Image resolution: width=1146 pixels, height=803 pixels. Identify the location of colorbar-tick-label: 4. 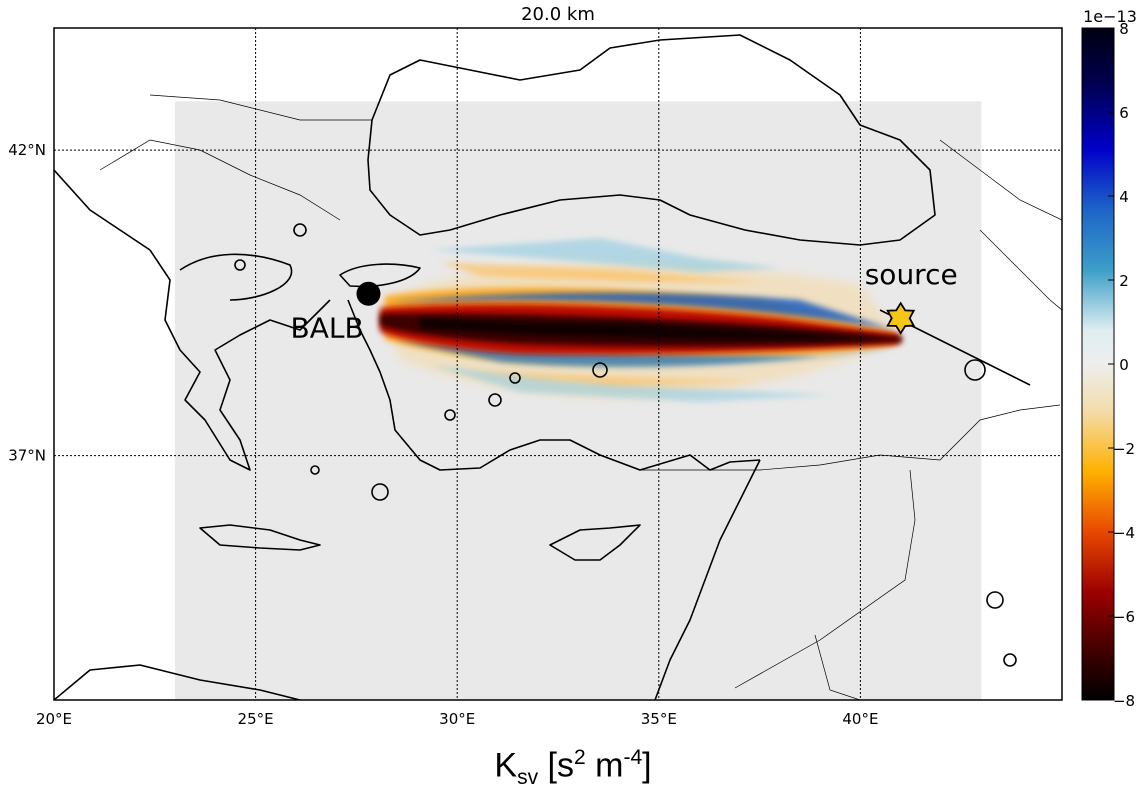
(1124, 197).